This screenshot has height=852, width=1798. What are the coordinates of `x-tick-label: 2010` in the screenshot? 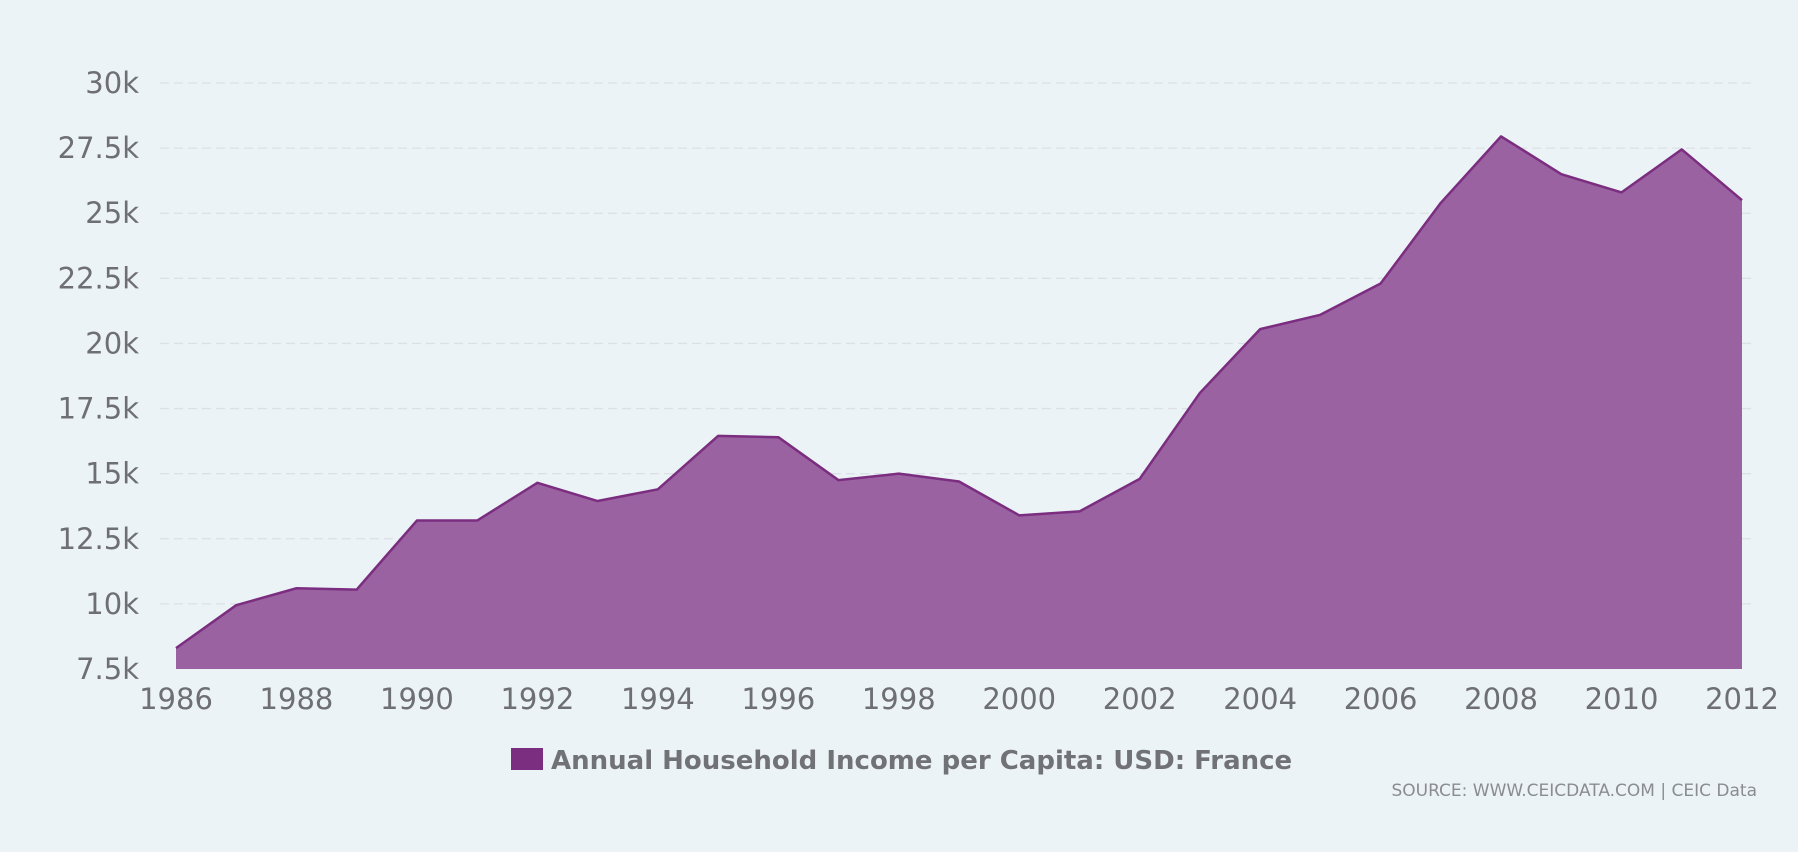 It's located at (1622, 699).